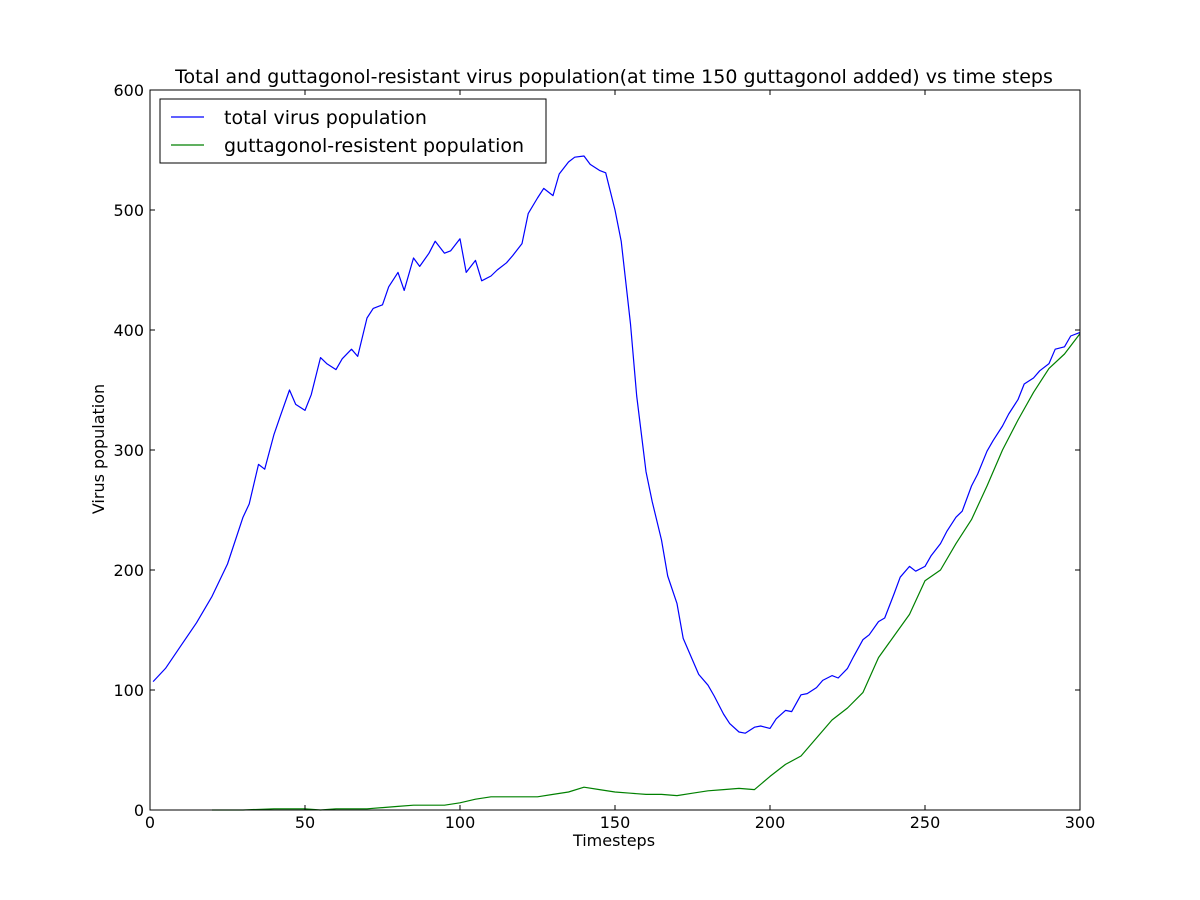 This screenshot has width=1200, height=900. What do you see at coordinates (98, 449) in the screenshot?
I see `y-axis-label: Virus population` at bounding box center [98, 449].